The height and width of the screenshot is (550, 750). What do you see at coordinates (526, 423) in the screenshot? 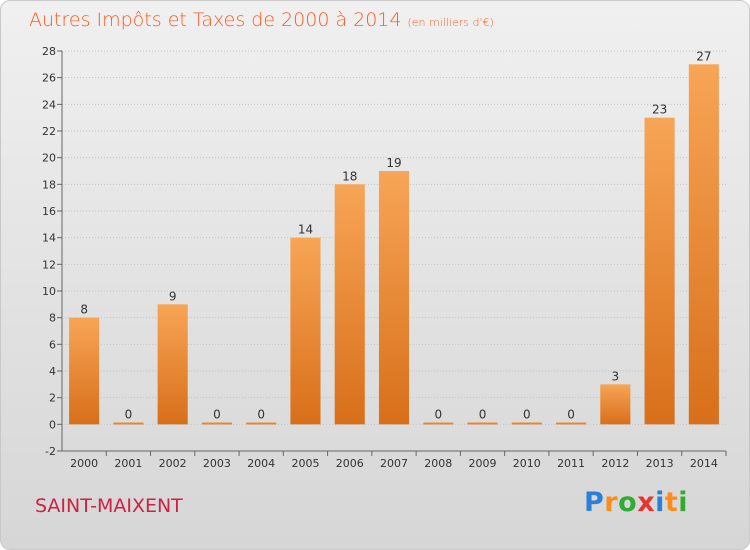
I see `bar-2010` at bounding box center [526, 423].